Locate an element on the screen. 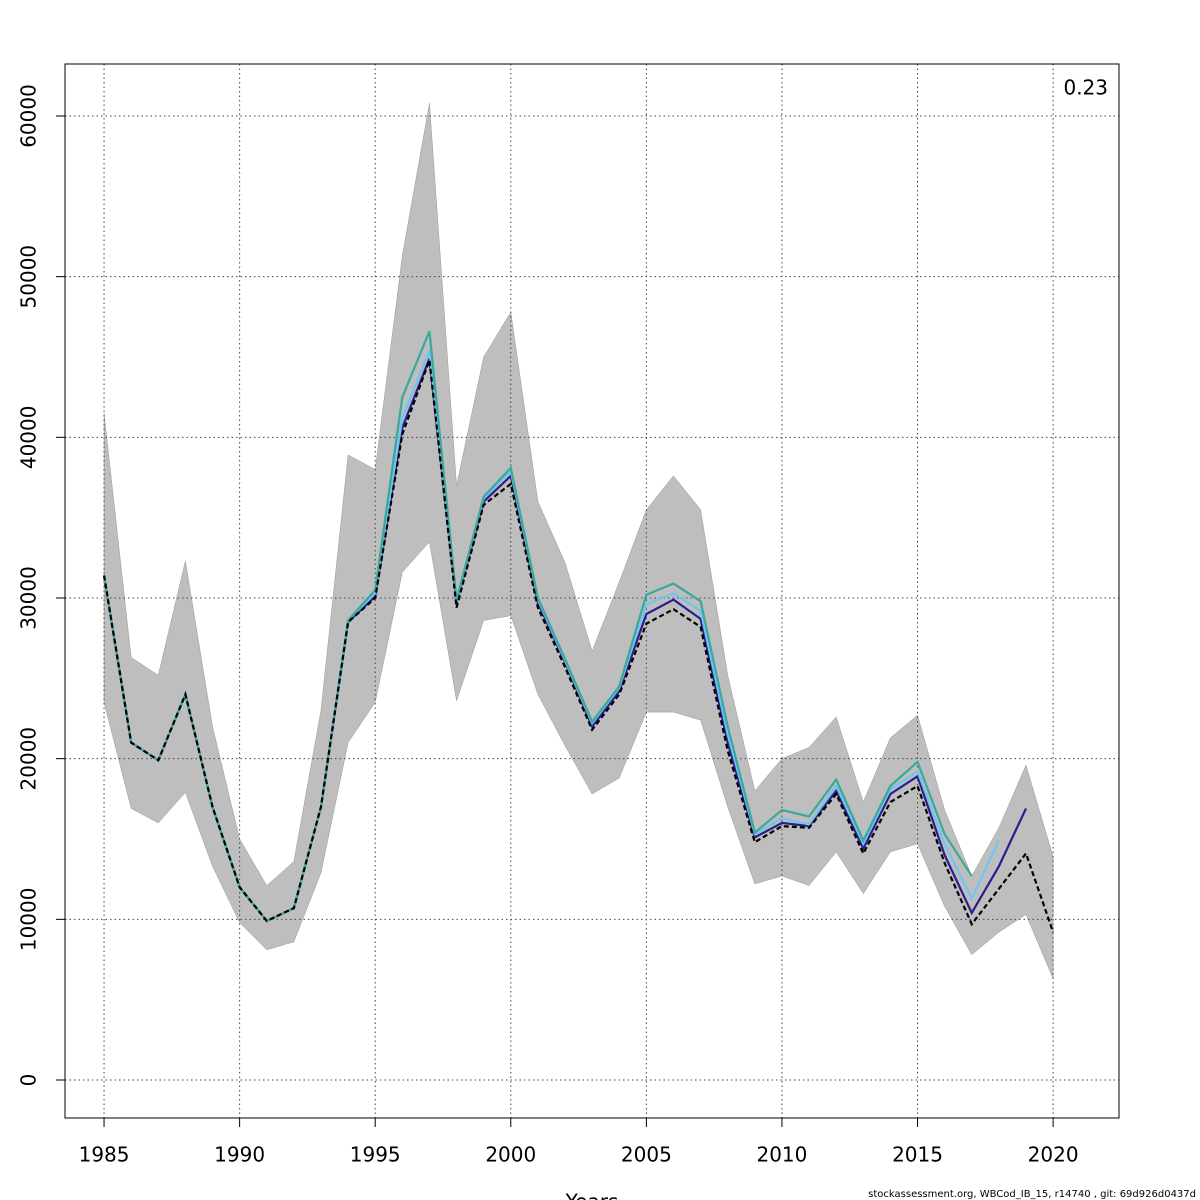 This screenshot has width=1200, height=1200. x-tick-label: 2015 is located at coordinates (917, 1155).